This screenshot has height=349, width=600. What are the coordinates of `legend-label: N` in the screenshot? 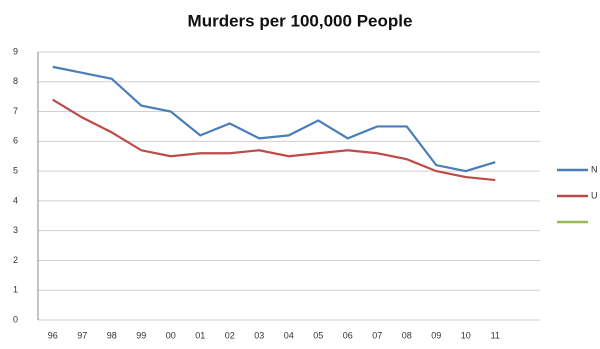 It's located at (594, 169).